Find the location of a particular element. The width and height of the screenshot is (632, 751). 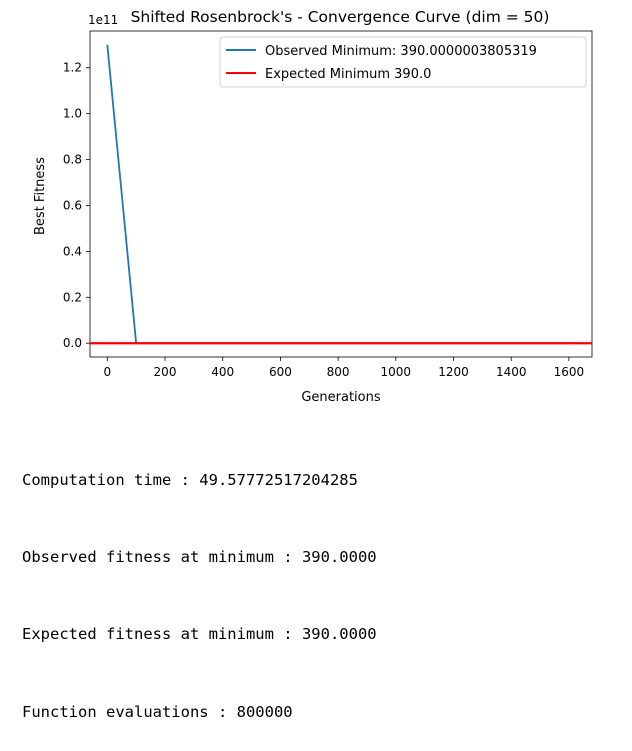

x-tick-label: 1600 is located at coordinates (569, 372).